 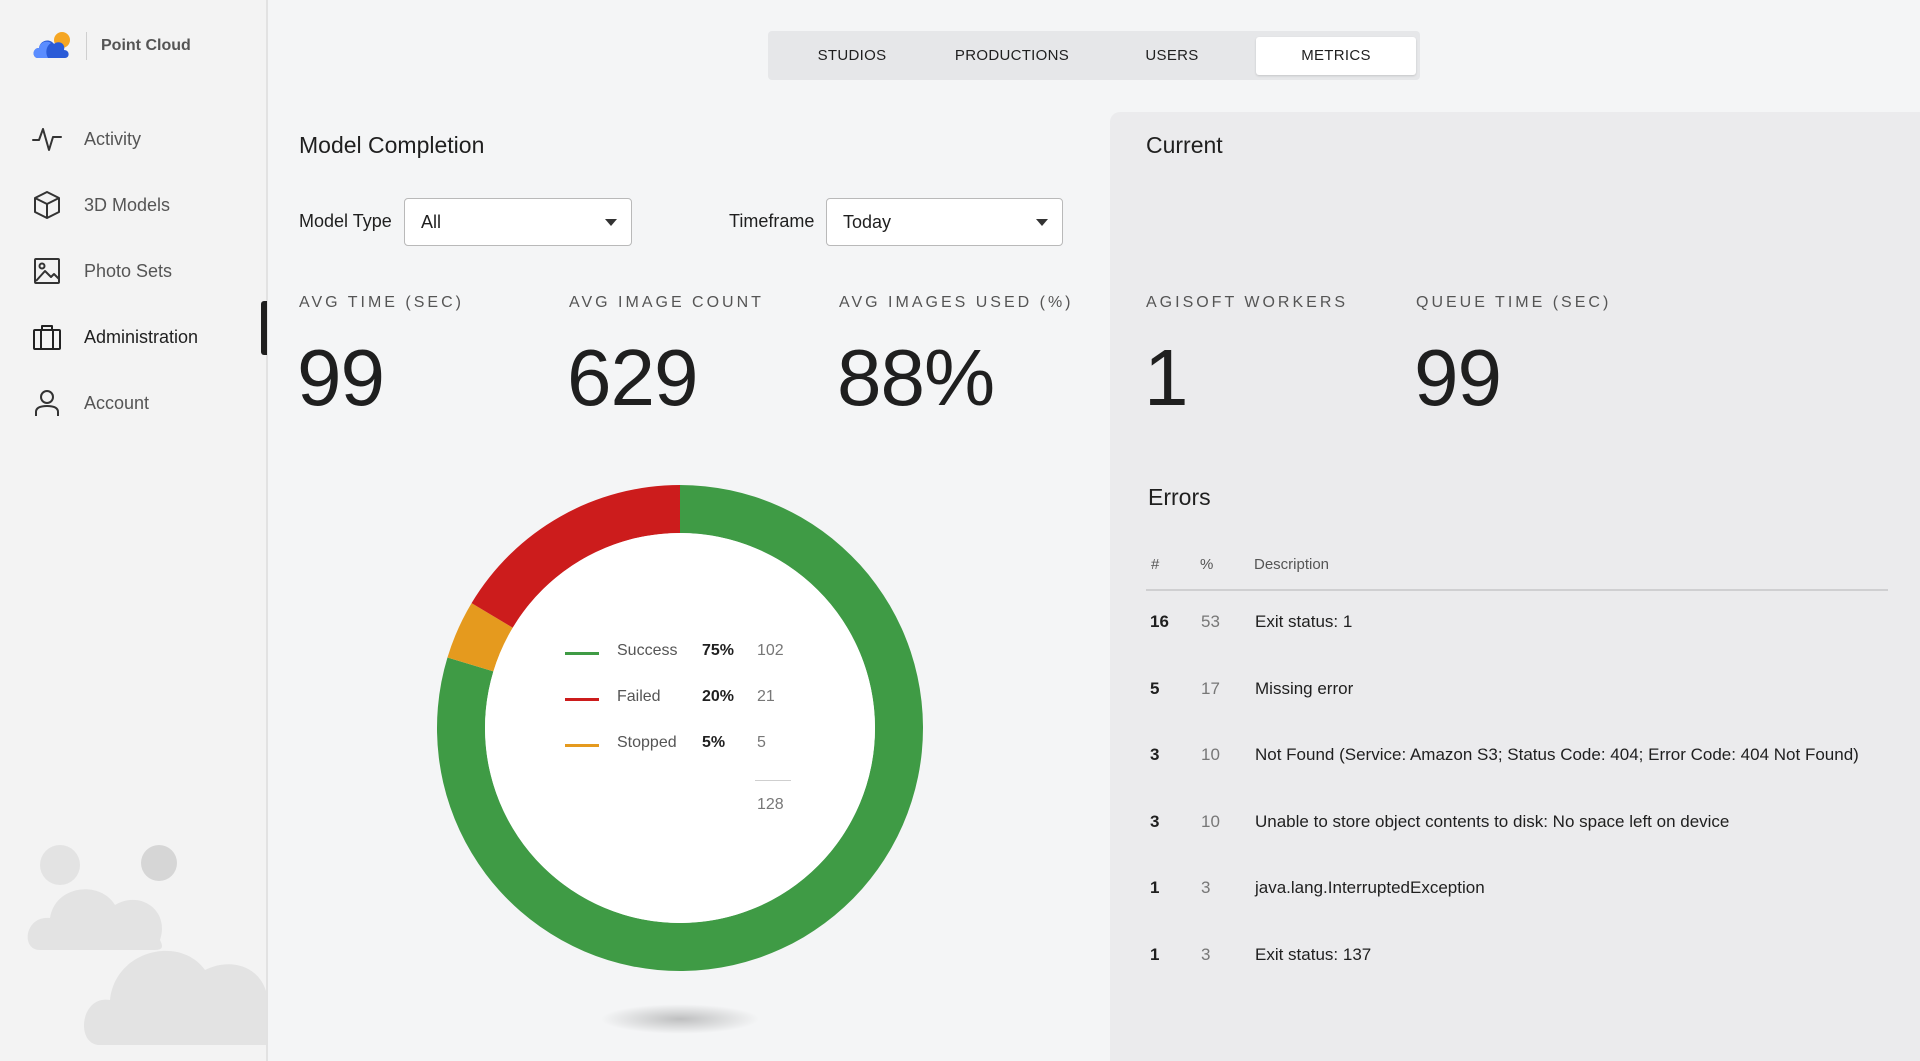 What do you see at coordinates (480, 637) in the screenshot?
I see `donut-slice-stopped` at bounding box center [480, 637].